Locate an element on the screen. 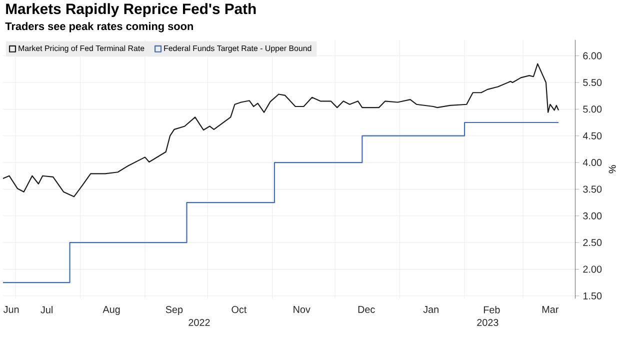 This screenshot has width=620, height=346. y-tick-label: 6.00 is located at coordinates (592, 56).